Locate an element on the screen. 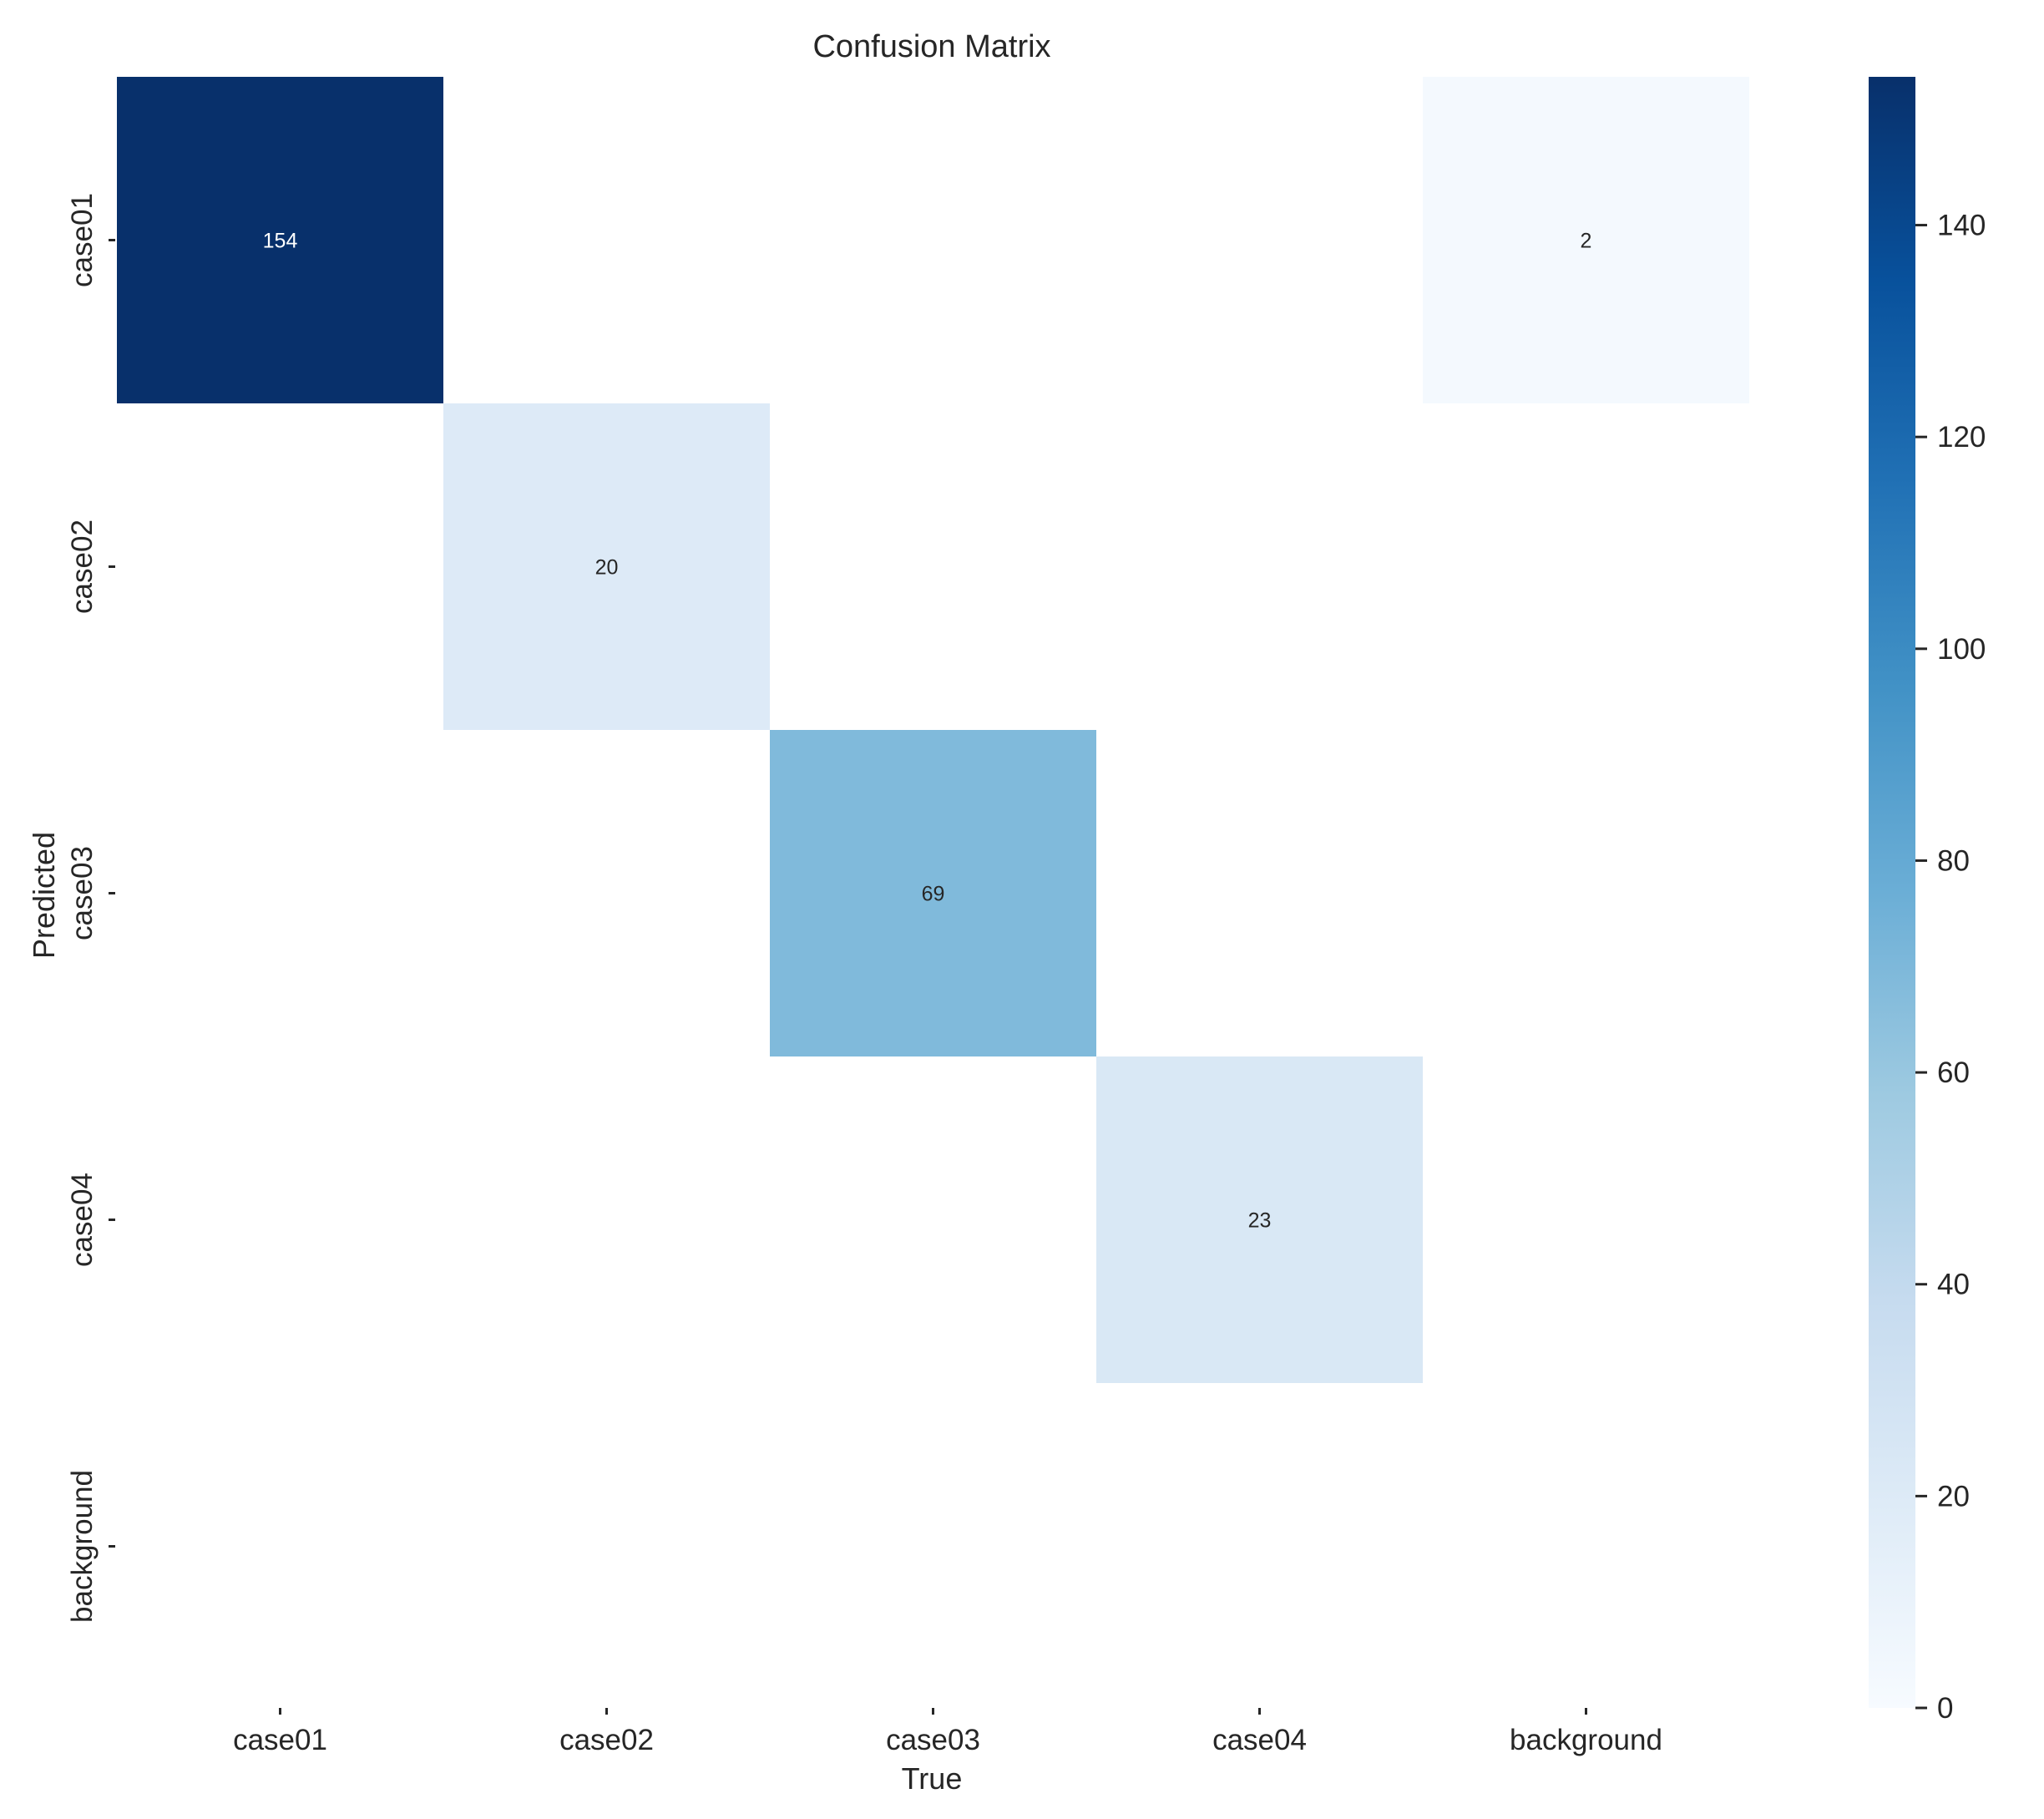 Image resolution: width=2044 pixels, height=1819 pixels. cell-value-label: 2 is located at coordinates (1586, 241).